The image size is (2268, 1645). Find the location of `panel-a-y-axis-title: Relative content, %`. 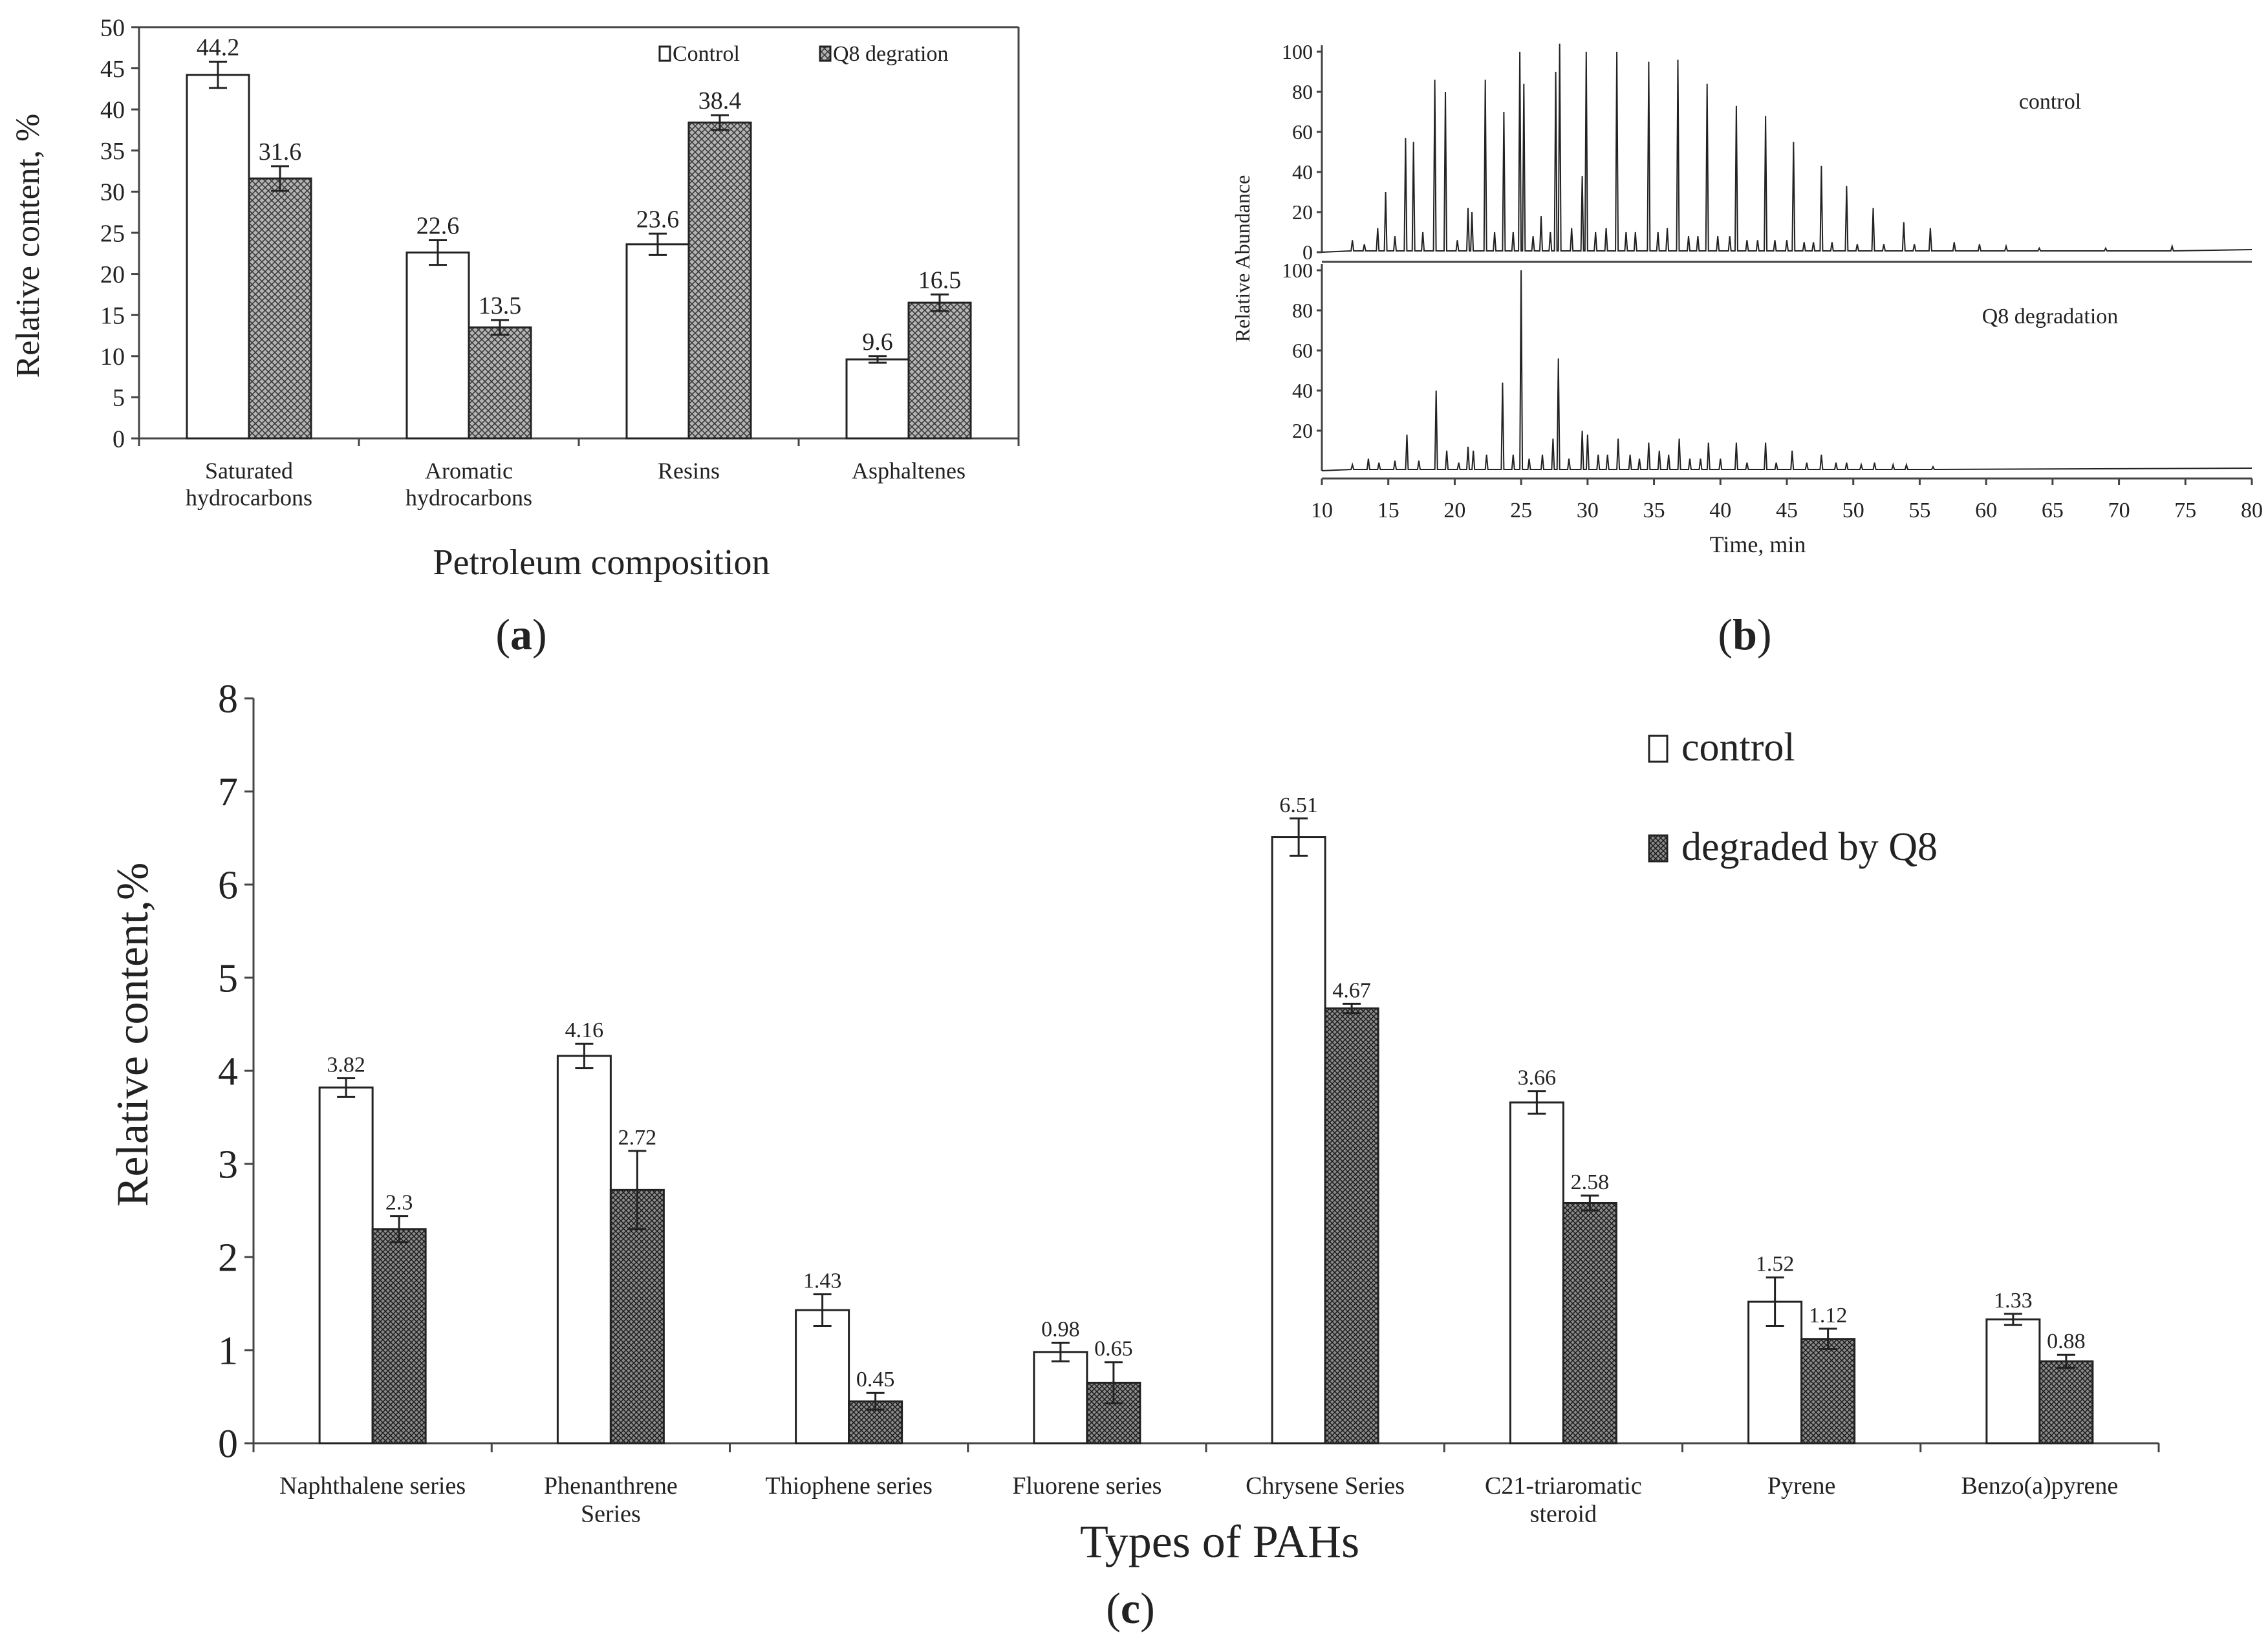

panel-a-y-axis-title: Relative content, % is located at coordinates (28, 246).